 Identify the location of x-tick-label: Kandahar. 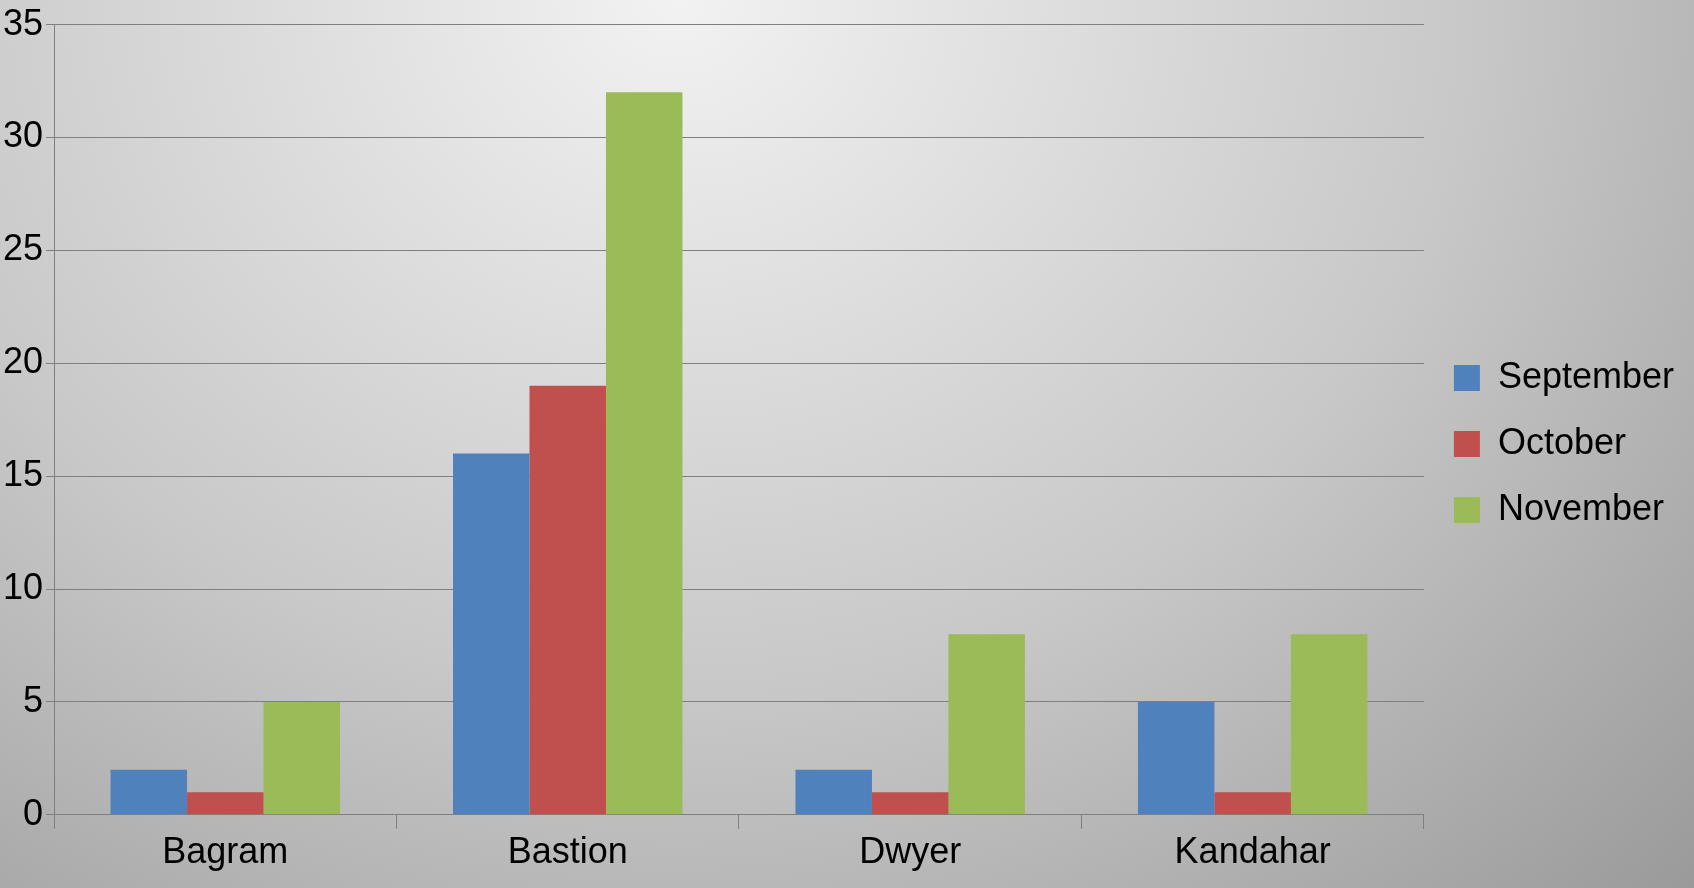
(1252, 851).